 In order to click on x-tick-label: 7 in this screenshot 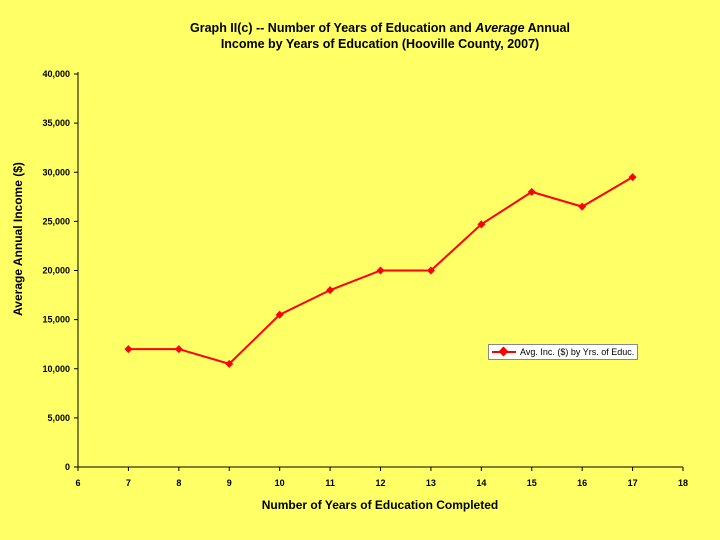, I will do `click(128, 483)`.